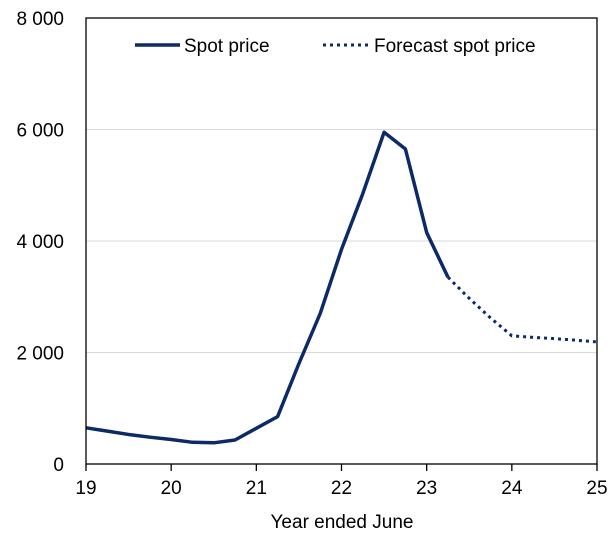 The width and height of the screenshot is (610, 537). What do you see at coordinates (512, 488) in the screenshot?
I see `x-tick-label: 24` at bounding box center [512, 488].